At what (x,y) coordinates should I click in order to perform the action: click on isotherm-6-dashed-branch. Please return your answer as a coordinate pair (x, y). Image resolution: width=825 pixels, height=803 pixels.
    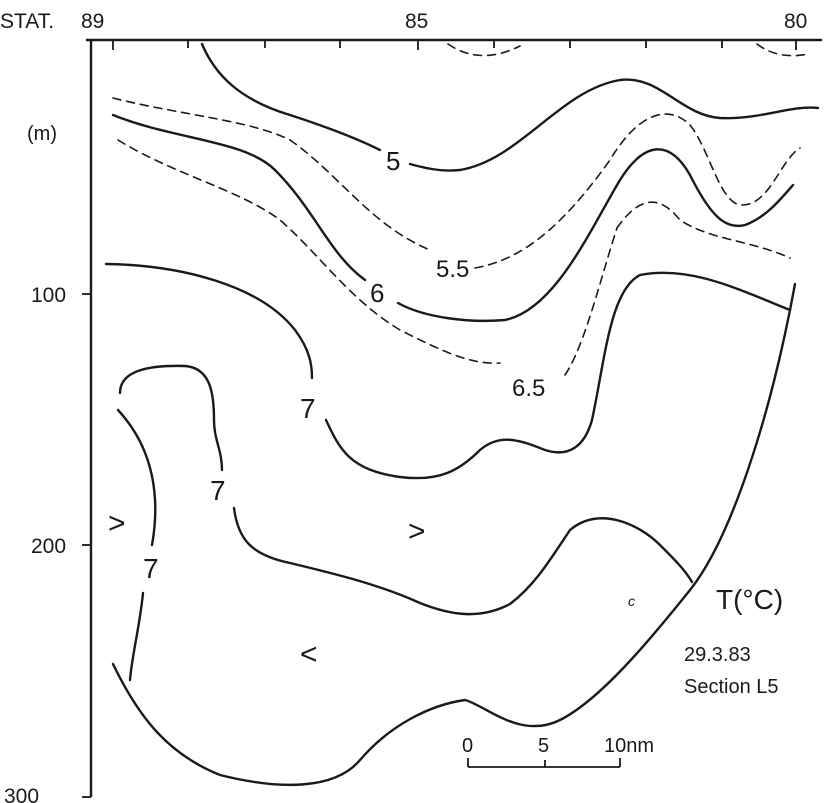
    Looking at the image, I should click on (703, 230).